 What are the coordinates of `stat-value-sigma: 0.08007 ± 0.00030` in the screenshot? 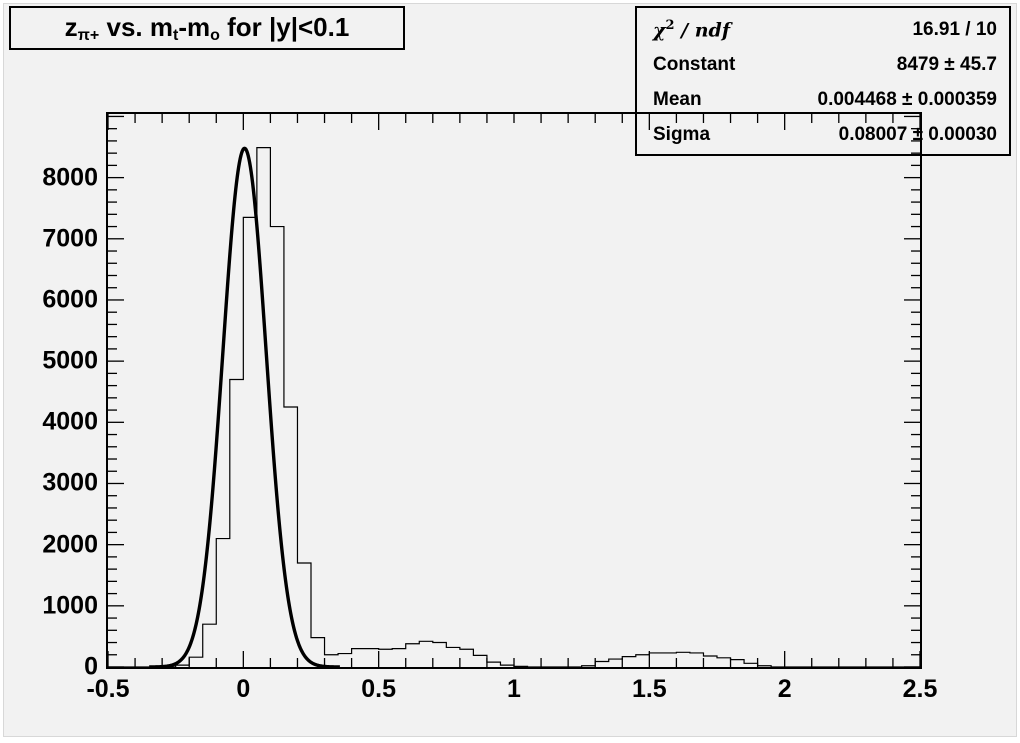 It's located at (917, 134).